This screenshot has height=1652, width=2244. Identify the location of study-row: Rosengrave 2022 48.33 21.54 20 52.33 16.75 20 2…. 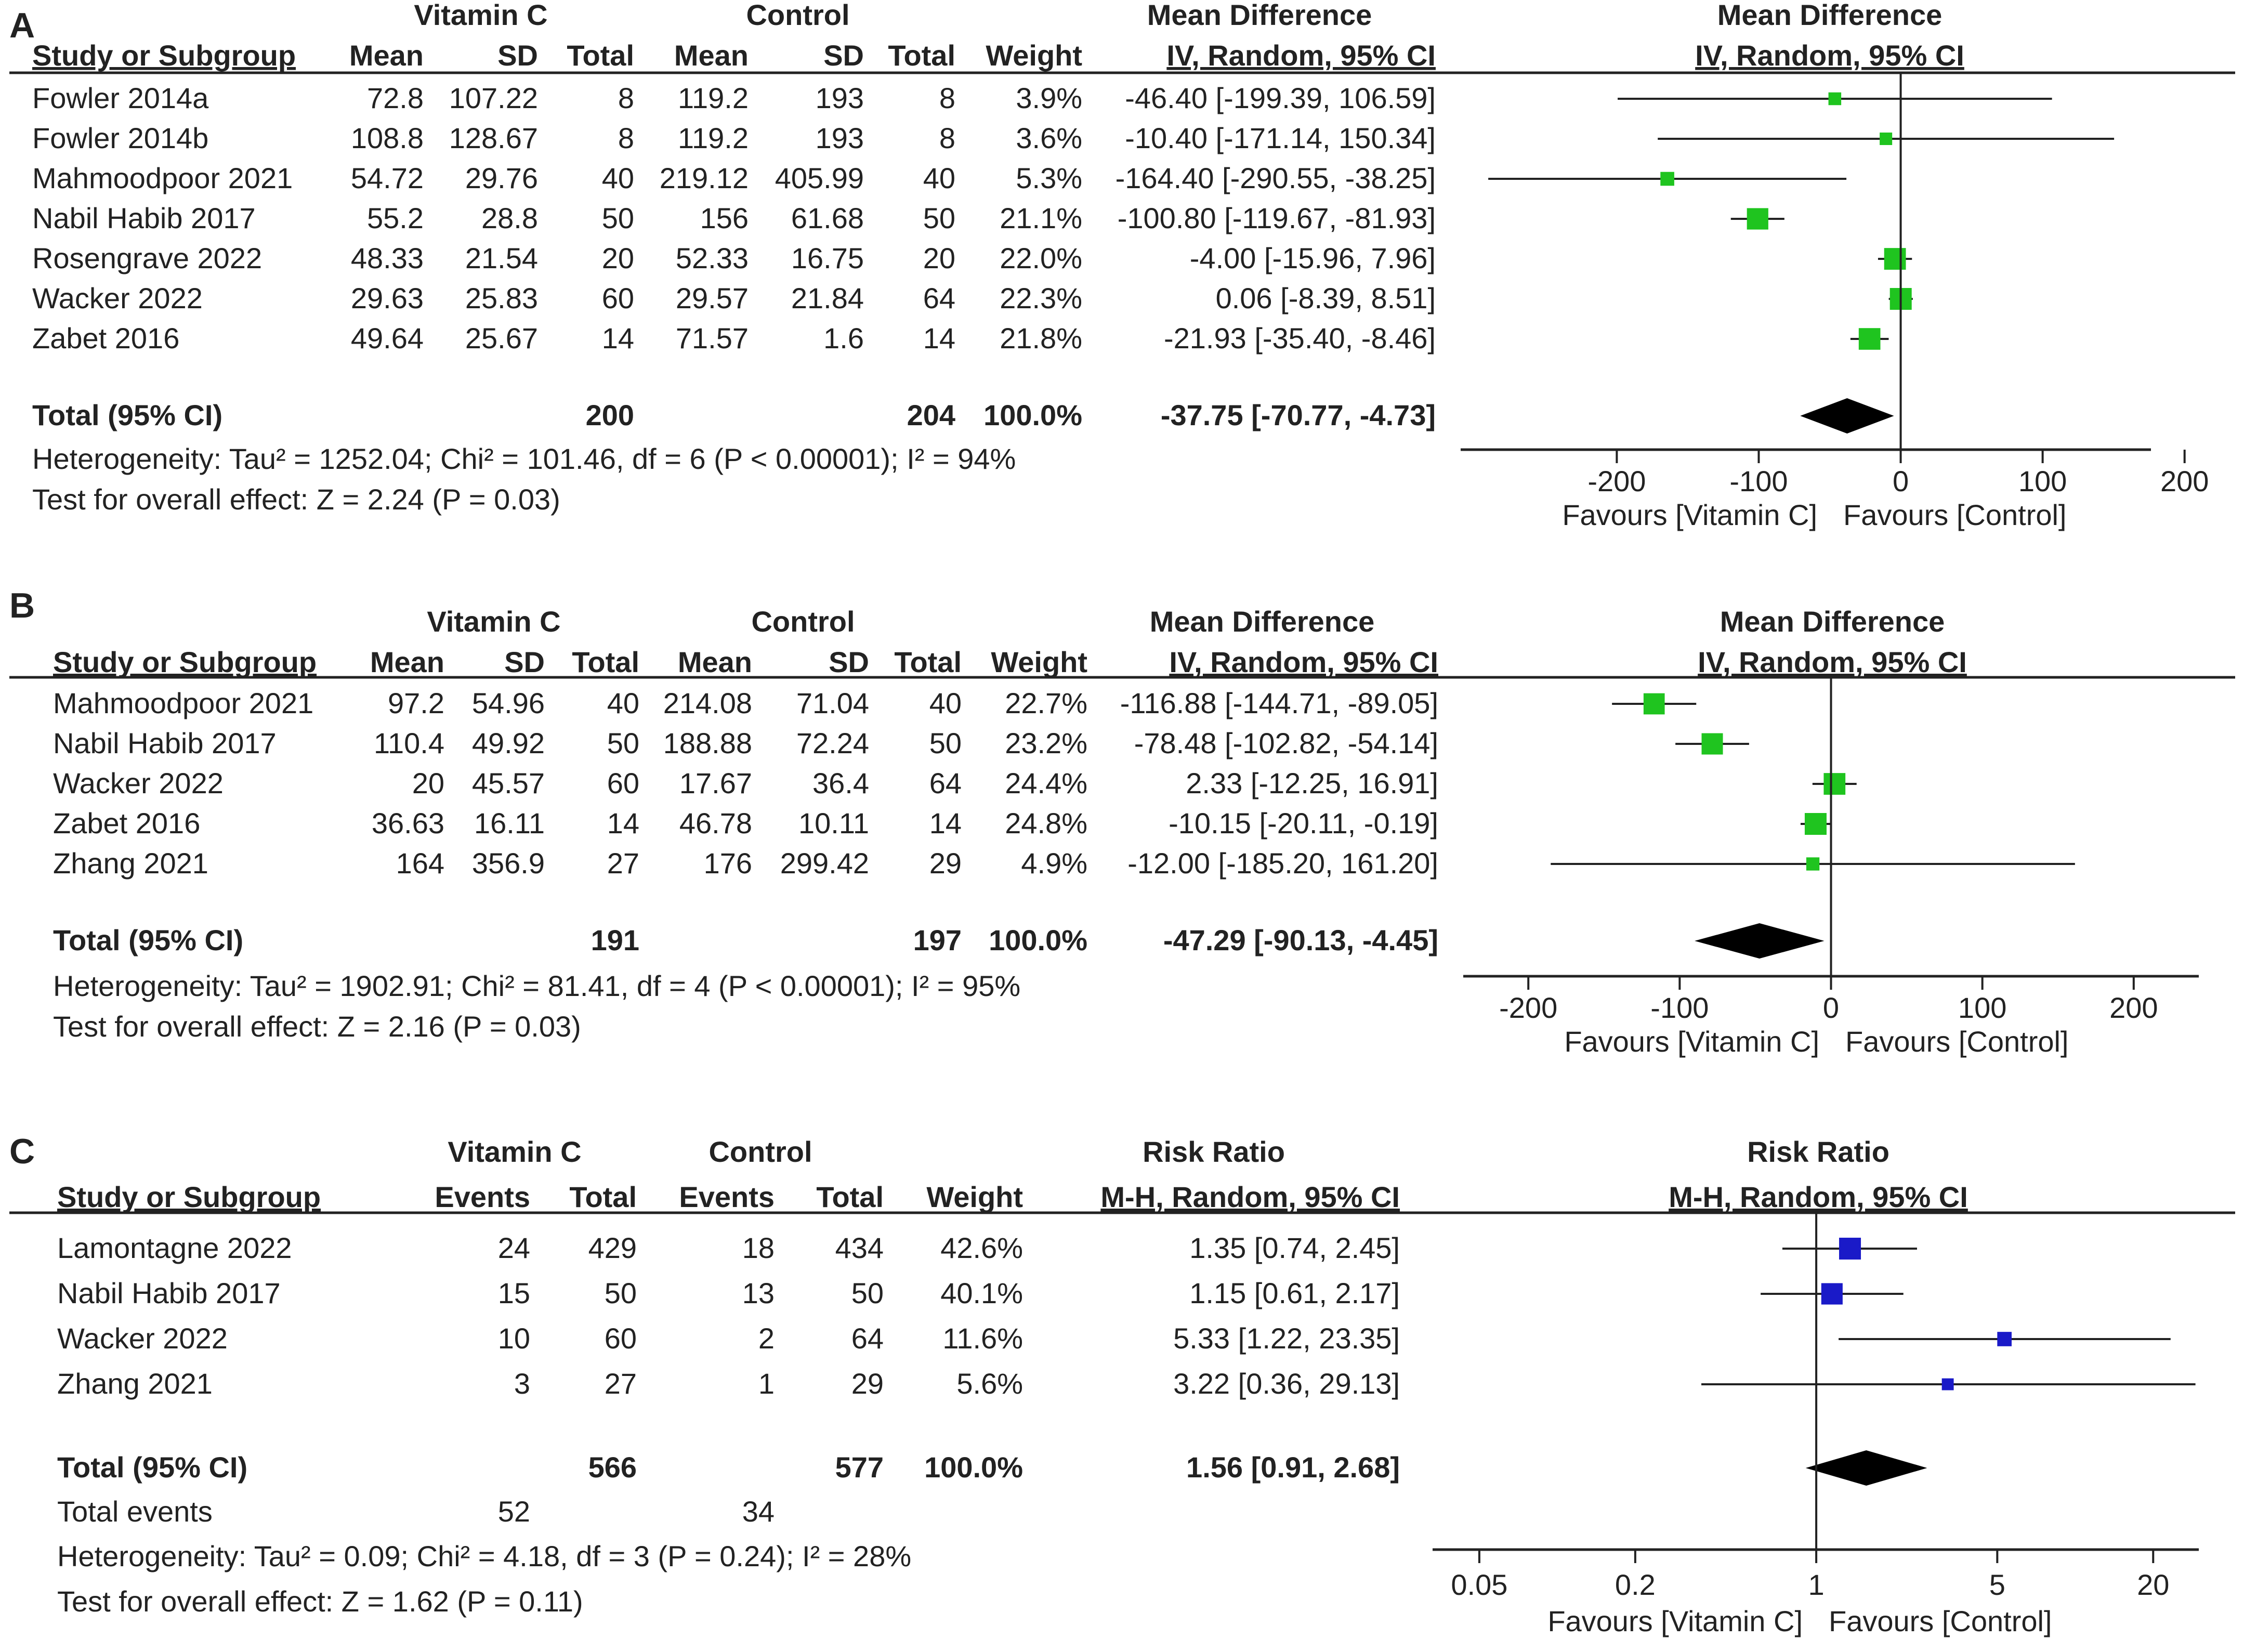
(972, 258).